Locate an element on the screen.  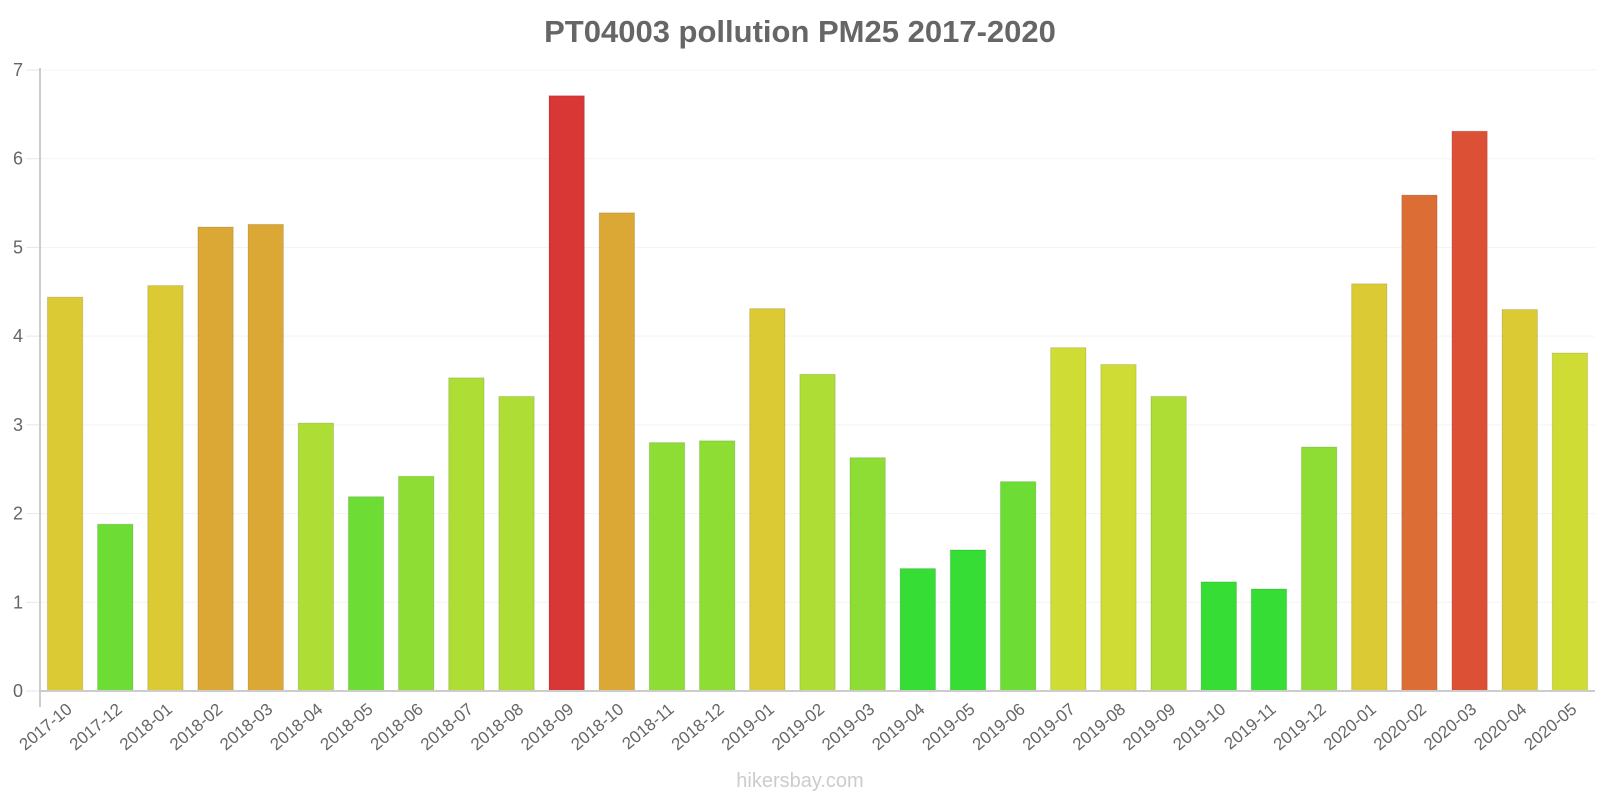
bar-2018-04: 2018-04: 3.02 is located at coordinates (316, 557).